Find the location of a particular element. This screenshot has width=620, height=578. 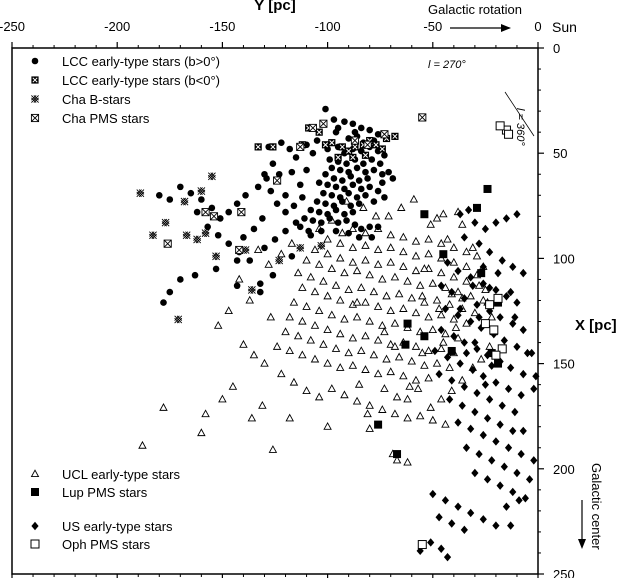

legend-label: Cha PMS stars is located at coordinates (106, 118).